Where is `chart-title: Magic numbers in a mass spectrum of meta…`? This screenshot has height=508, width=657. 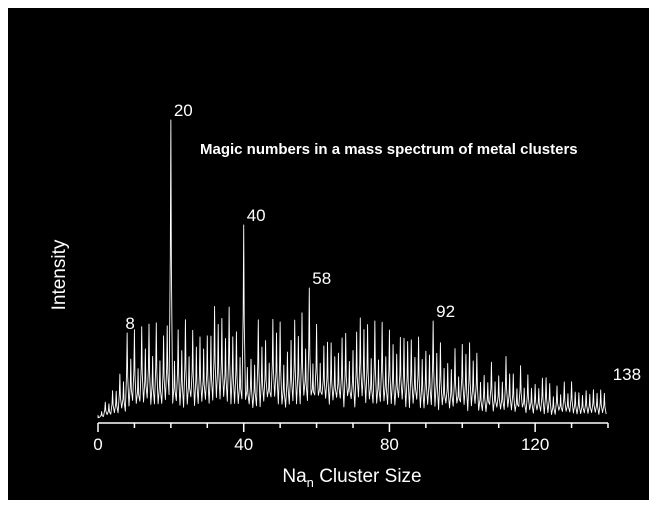
chart-title: Magic numbers in a mass spectrum of meta… is located at coordinates (389, 149).